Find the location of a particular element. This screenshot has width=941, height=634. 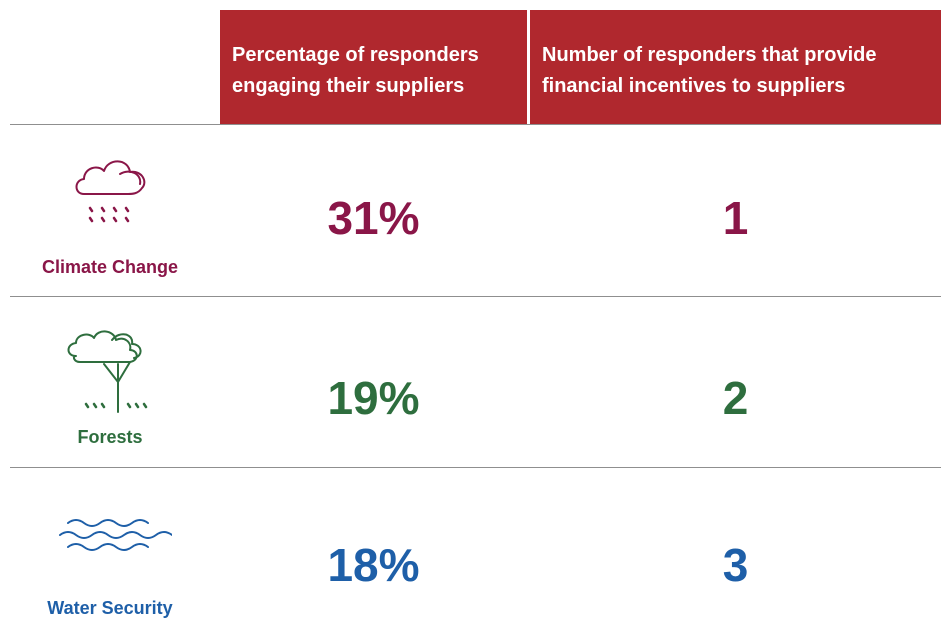

water-icon is located at coordinates (115, 535).